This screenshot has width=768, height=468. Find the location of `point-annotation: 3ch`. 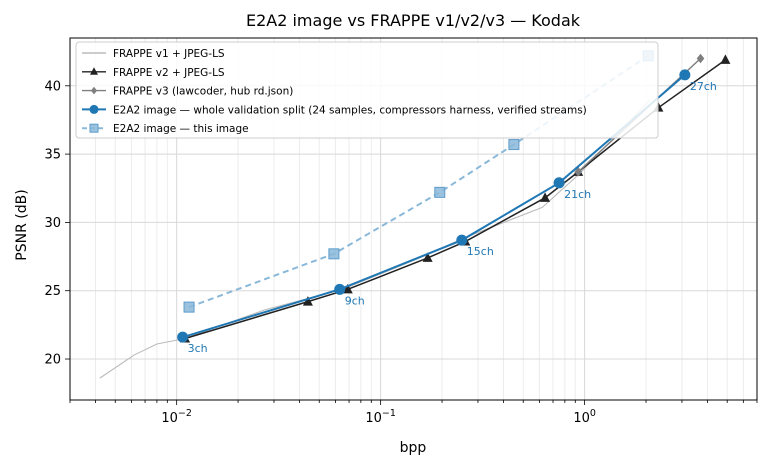

point-annotation: 3ch is located at coordinates (198, 348).